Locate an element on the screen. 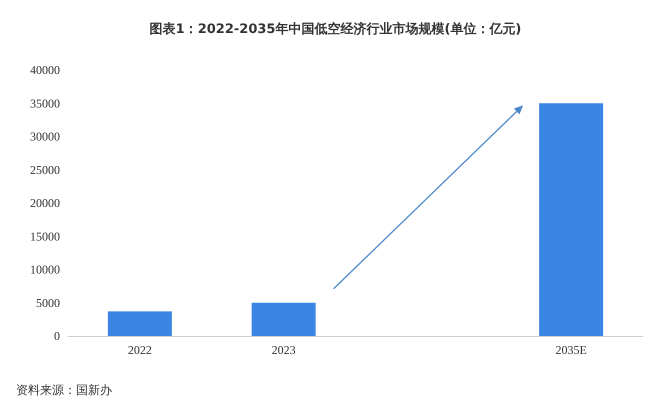 The height and width of the screenshot is (416, 671). y-tick-label: 0 is located at coordinates (57, 336).